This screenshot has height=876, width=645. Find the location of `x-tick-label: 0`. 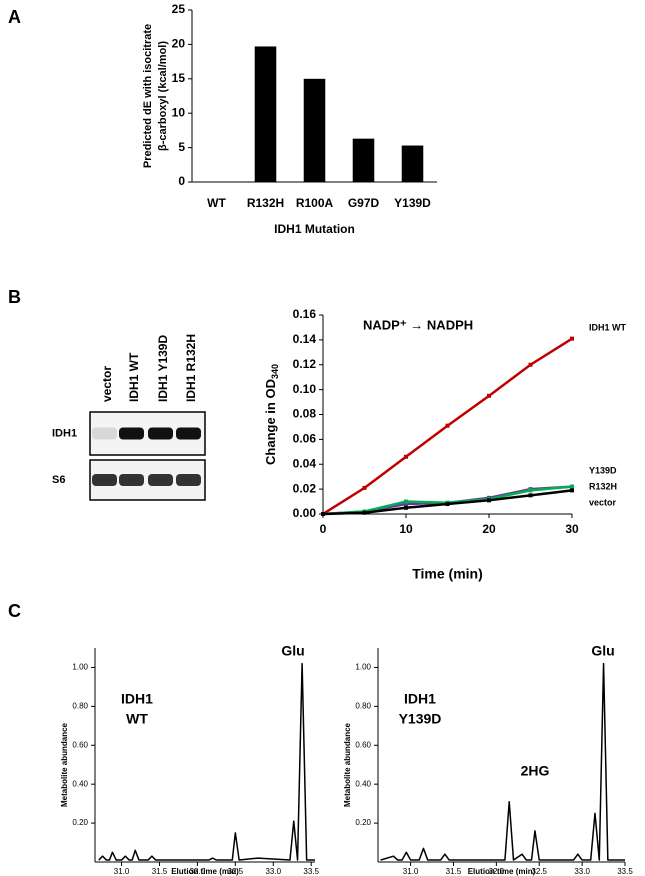

x-tick-label: 0 is located at coordinates (323, 529).